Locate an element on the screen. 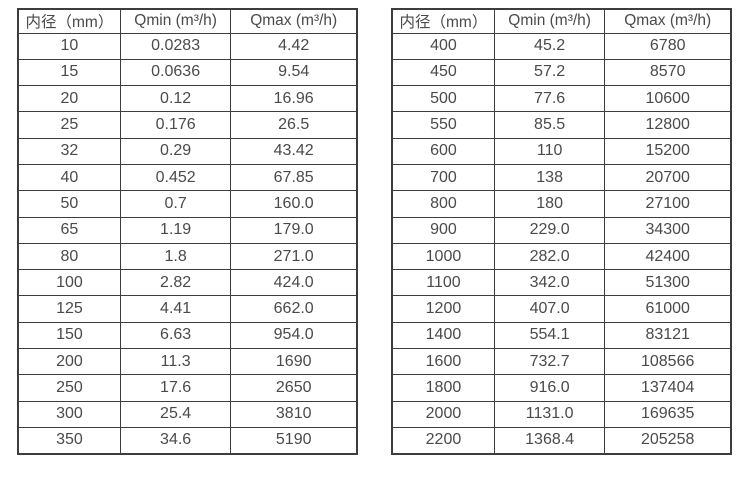  table-row: 900 229.0 34300 is located at coordinates (561, 230).